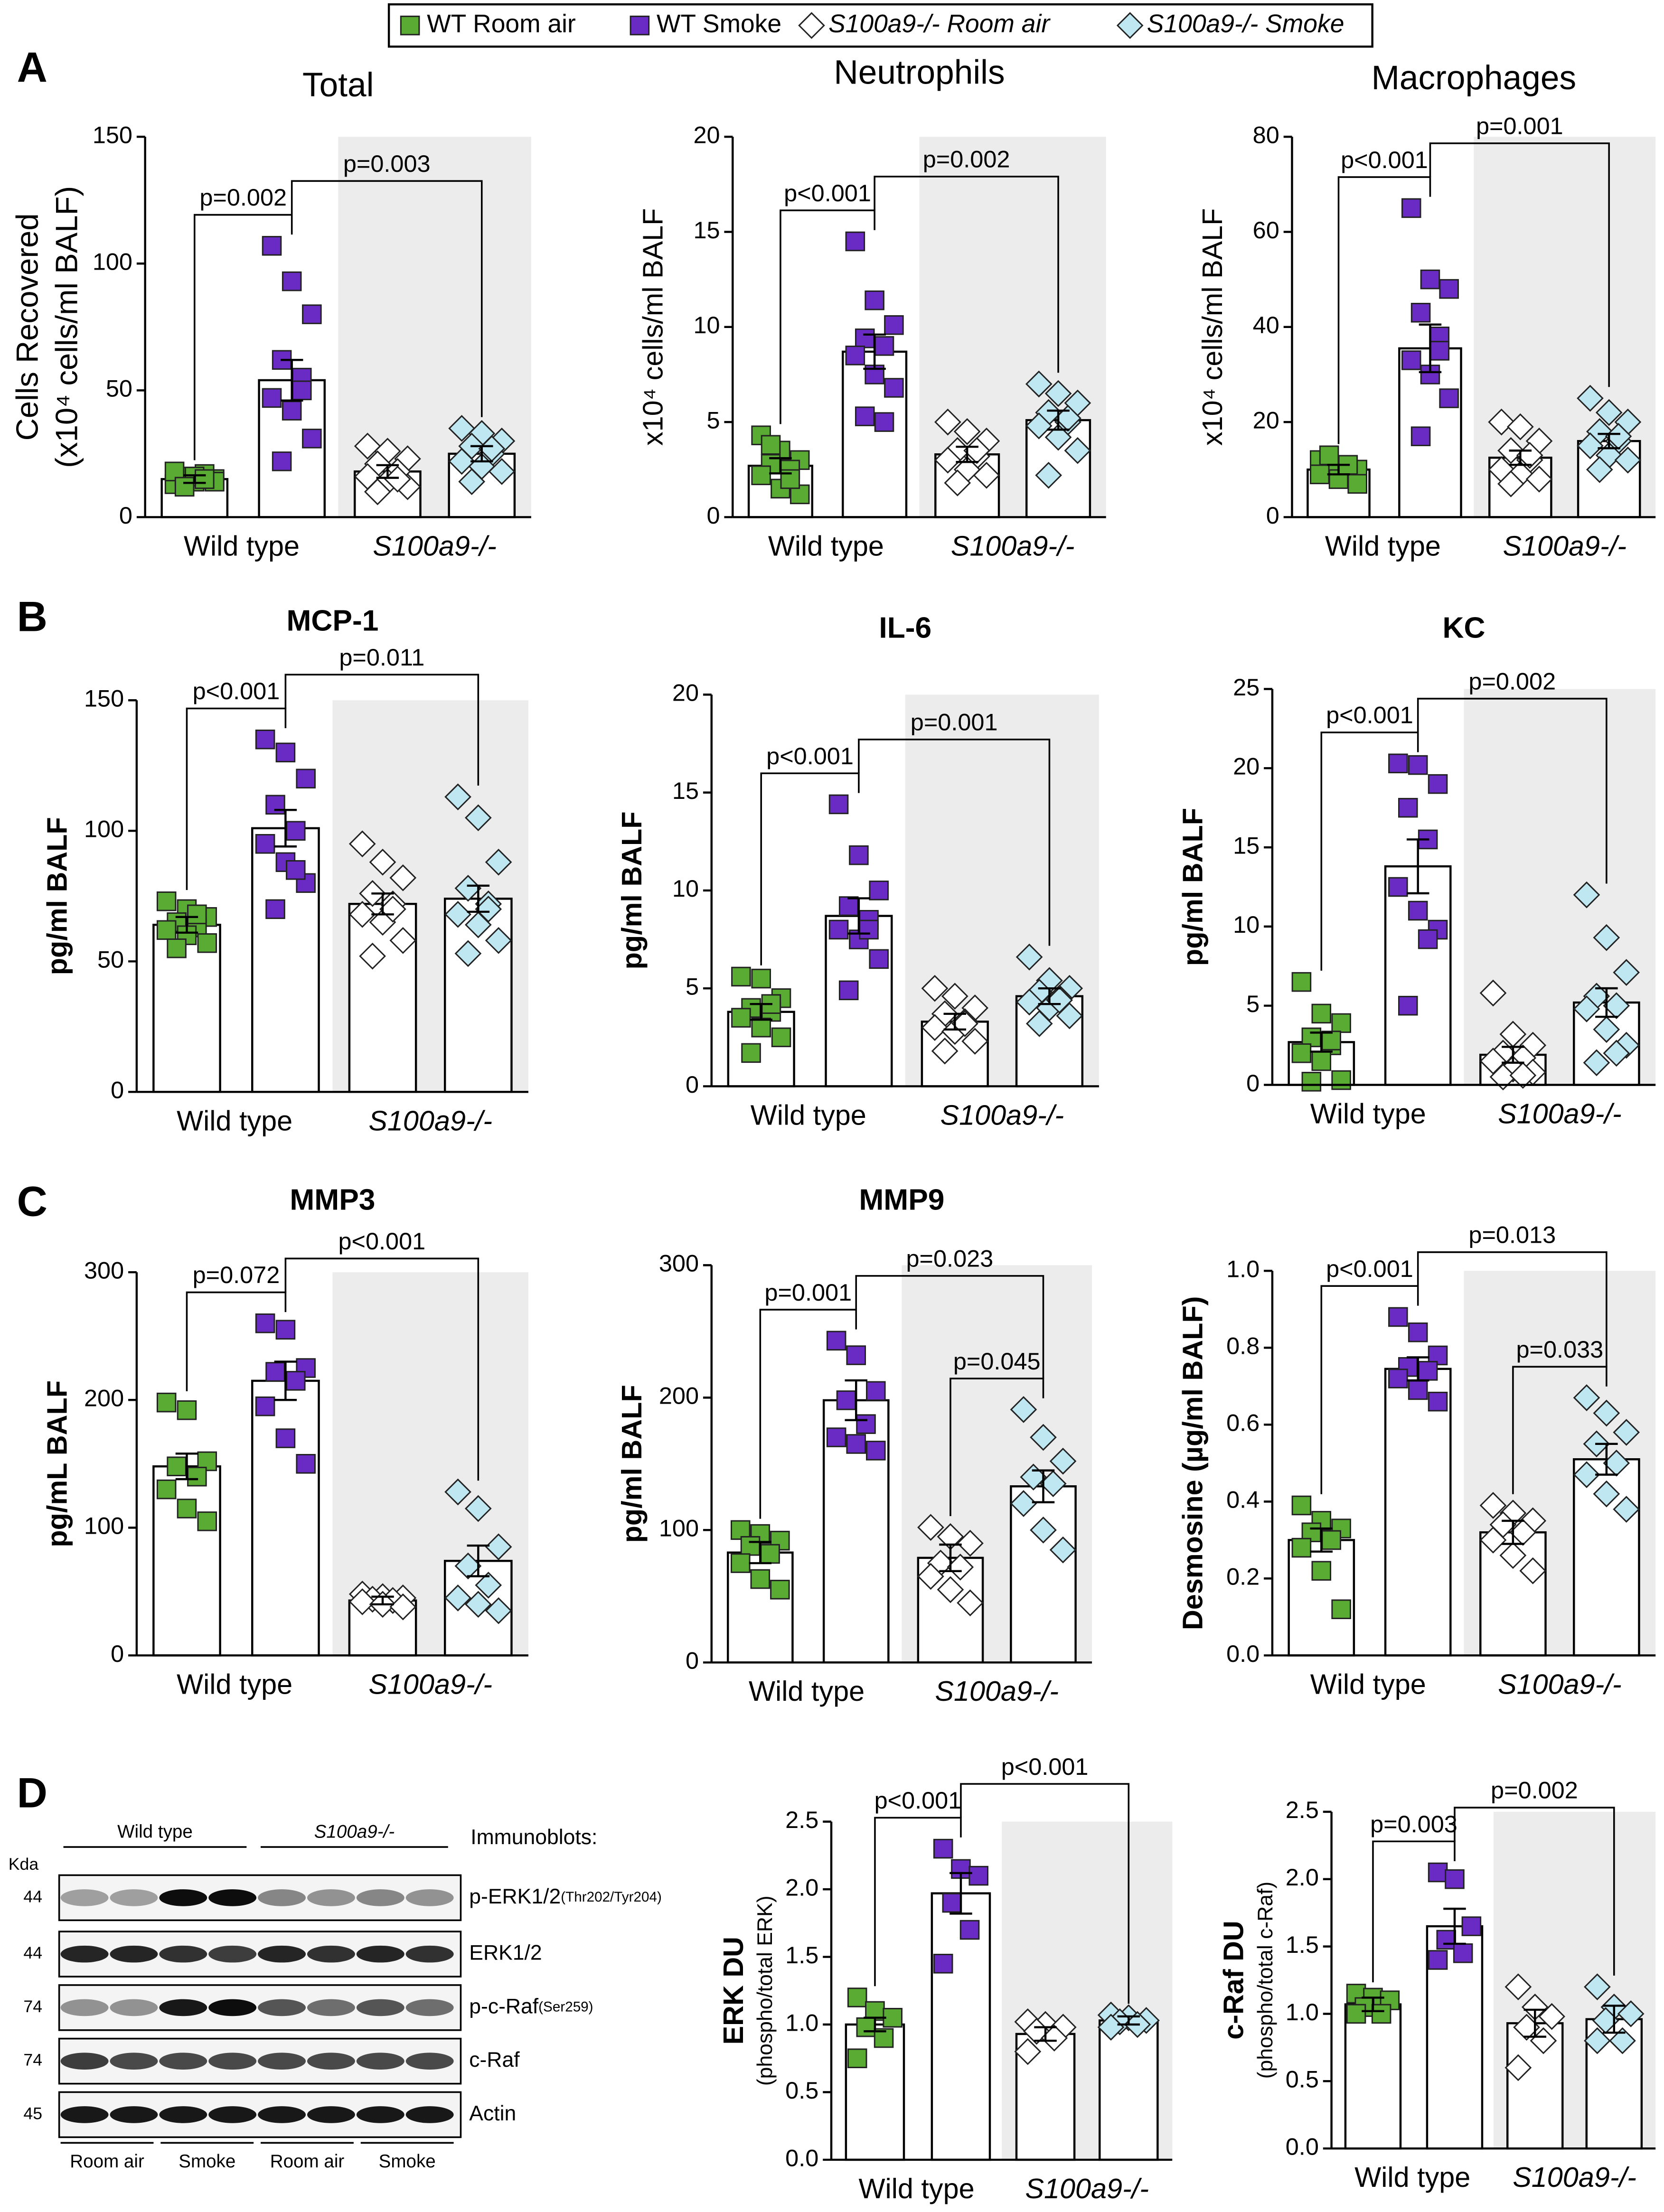 This screenshot has height=2212, width=1664. I want to click on panel-letter: C, so click(32, 1201).